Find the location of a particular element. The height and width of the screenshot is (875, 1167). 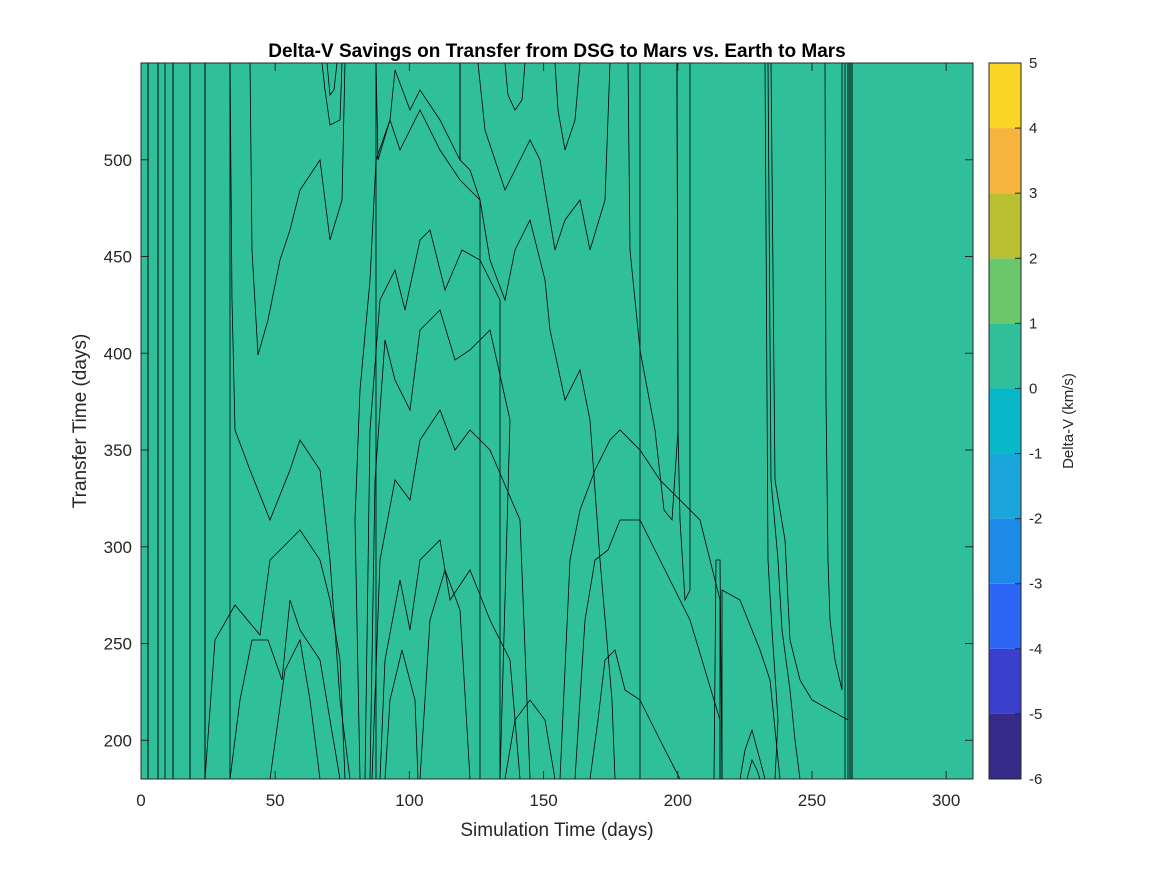

x-tick-label: 200 is located at coordinates (678, 800).